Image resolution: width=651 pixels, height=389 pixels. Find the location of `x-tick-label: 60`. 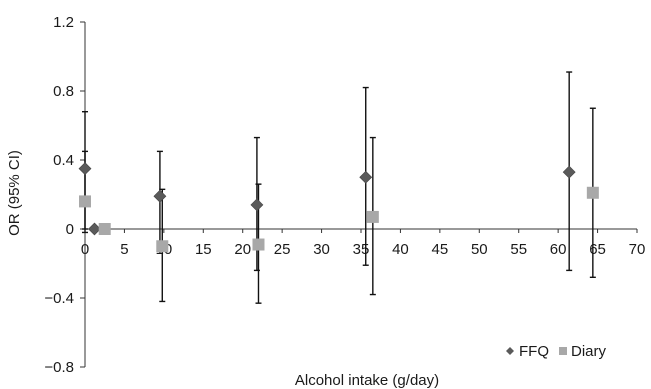

x-tick-label: 60 is located at coordinates (558, 249).